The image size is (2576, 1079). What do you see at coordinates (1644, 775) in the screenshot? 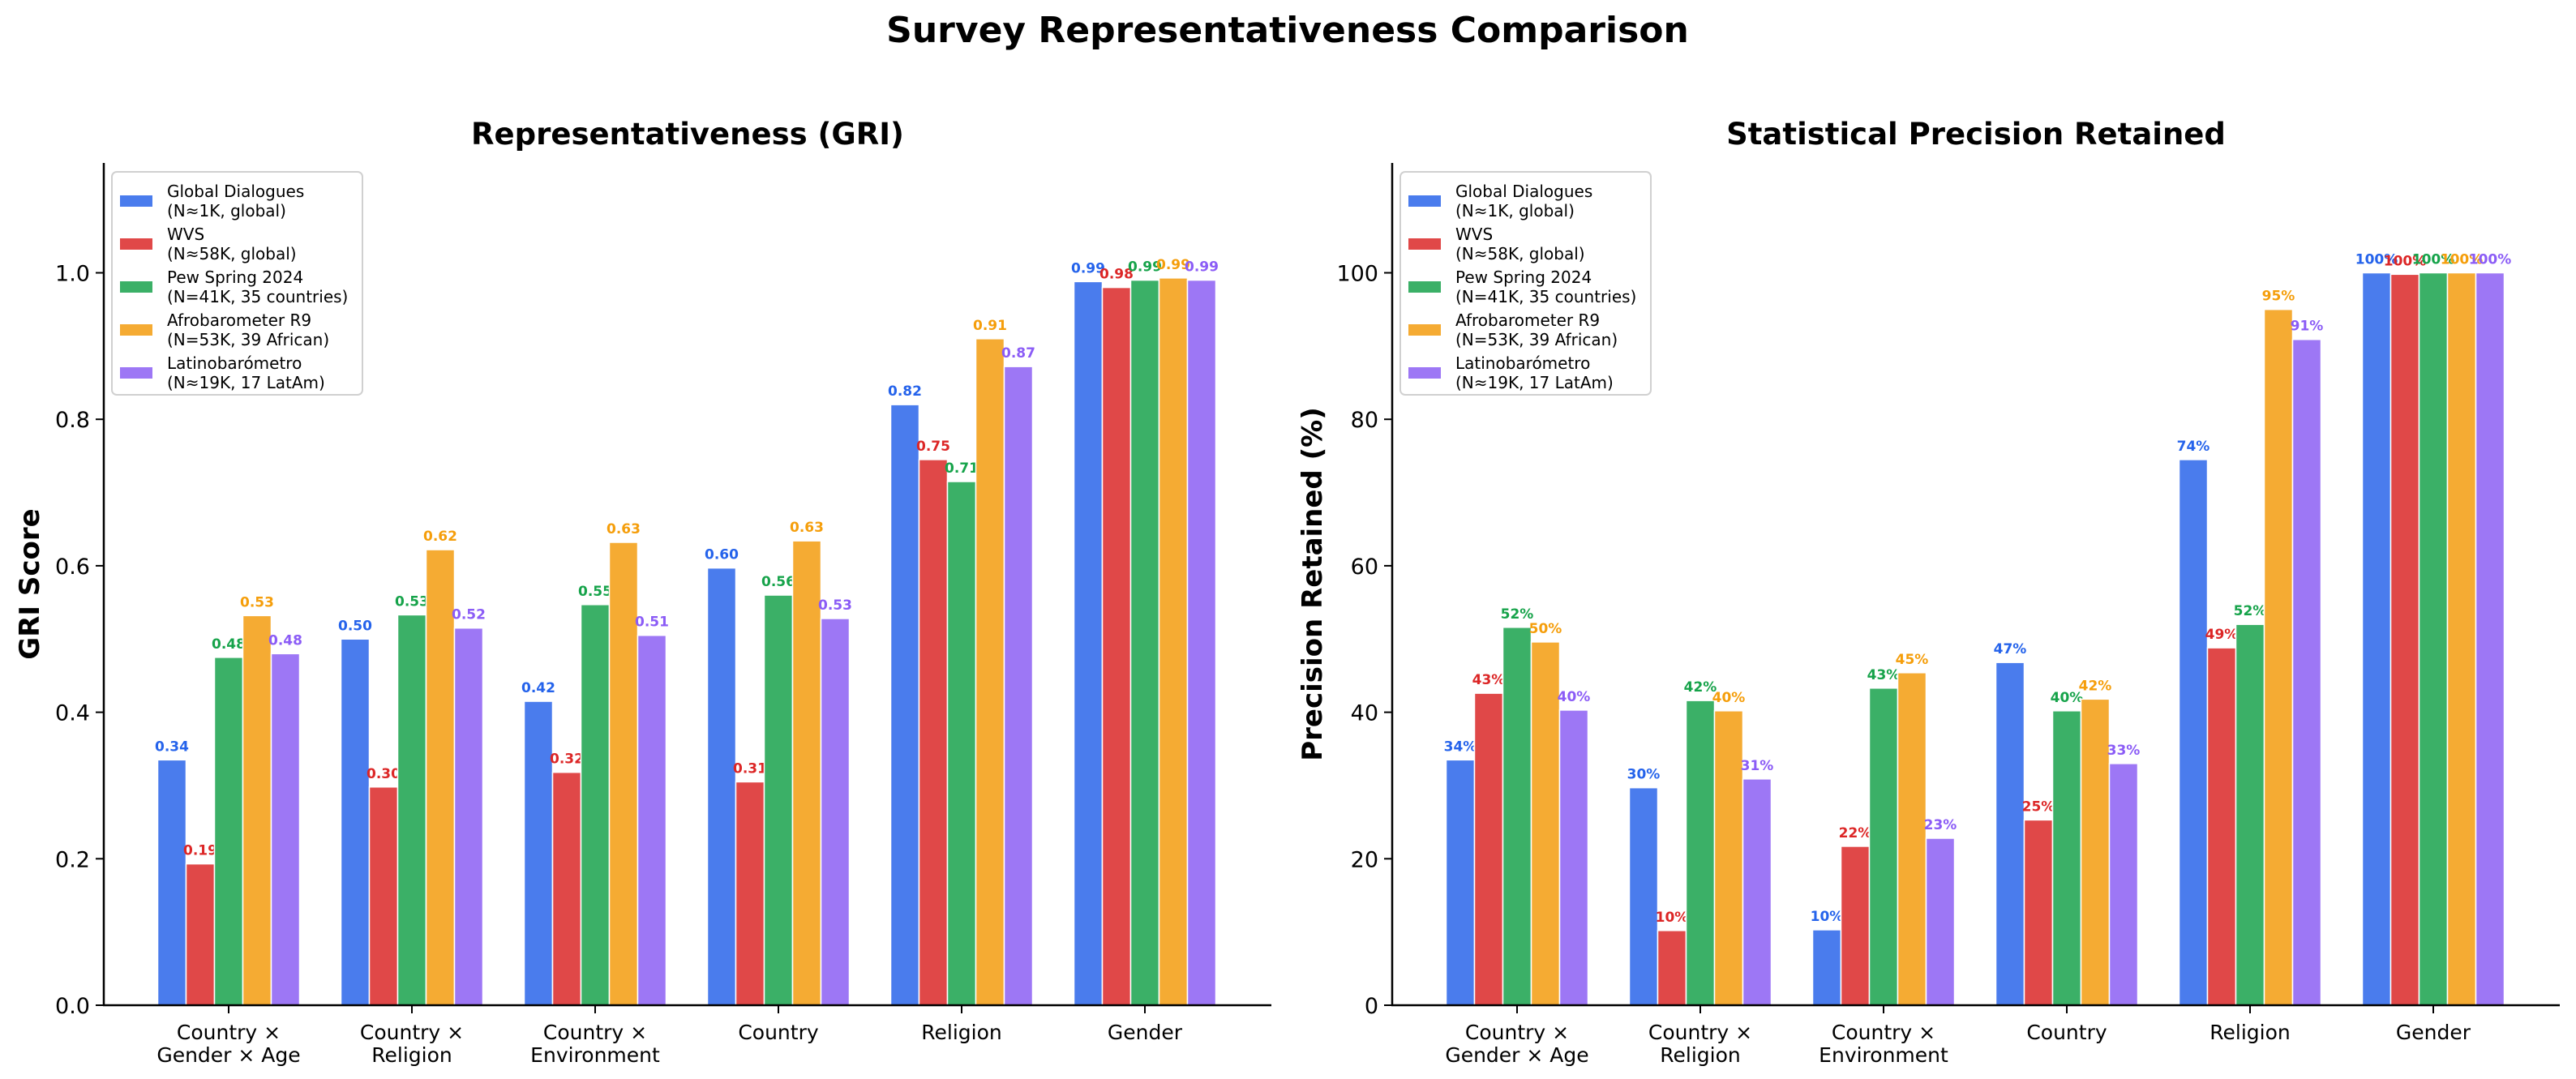
I see `data-label: 30%` at bounding box center [1644, 775].